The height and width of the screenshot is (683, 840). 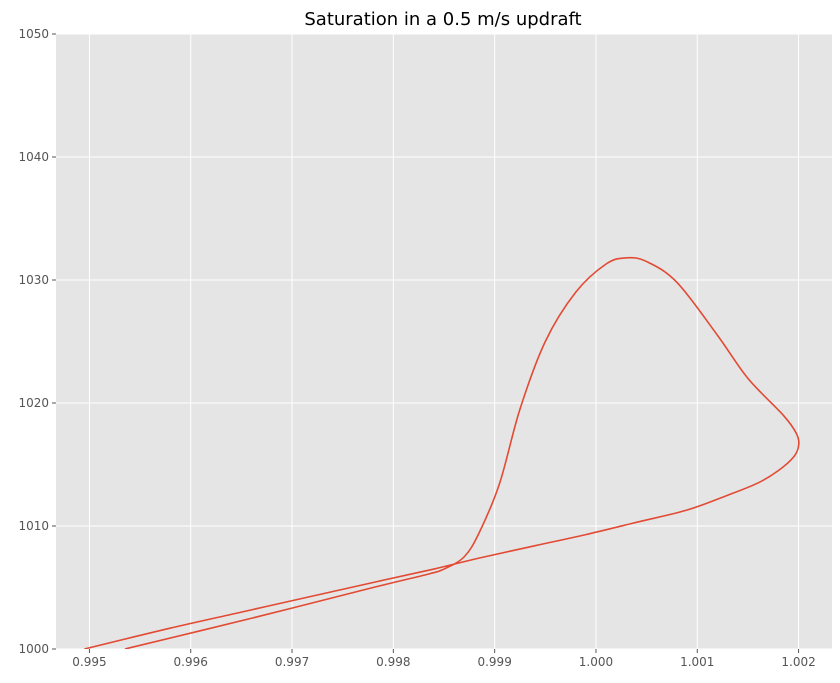 I want to click on x-tick-label: 0.996, so click(x=191, y=662).